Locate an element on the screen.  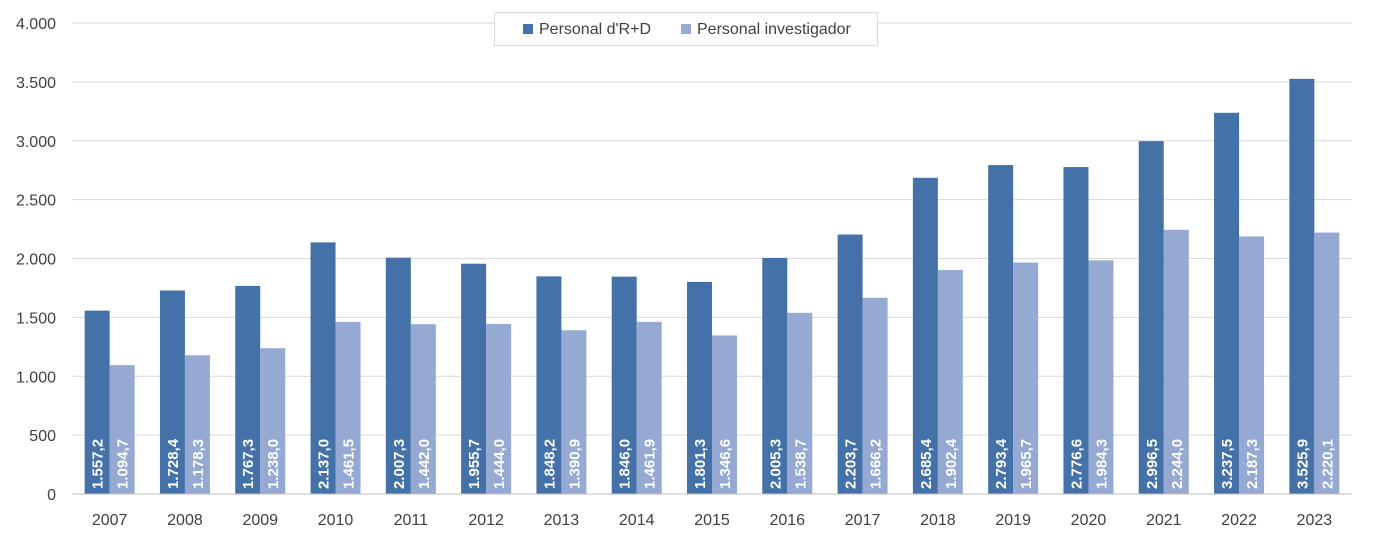
legend-label-series-2: Personal investigador is located at coordinates (774, 29).